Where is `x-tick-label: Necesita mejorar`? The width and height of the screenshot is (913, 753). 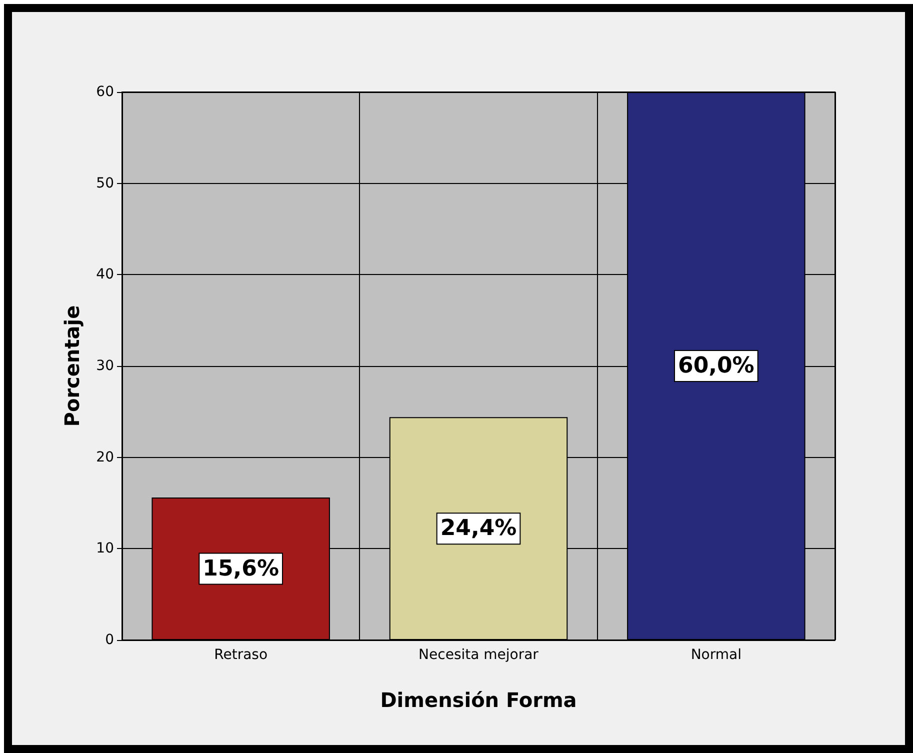
x-tick-label: Necesita mejorar is located at coordinates (478, 655).